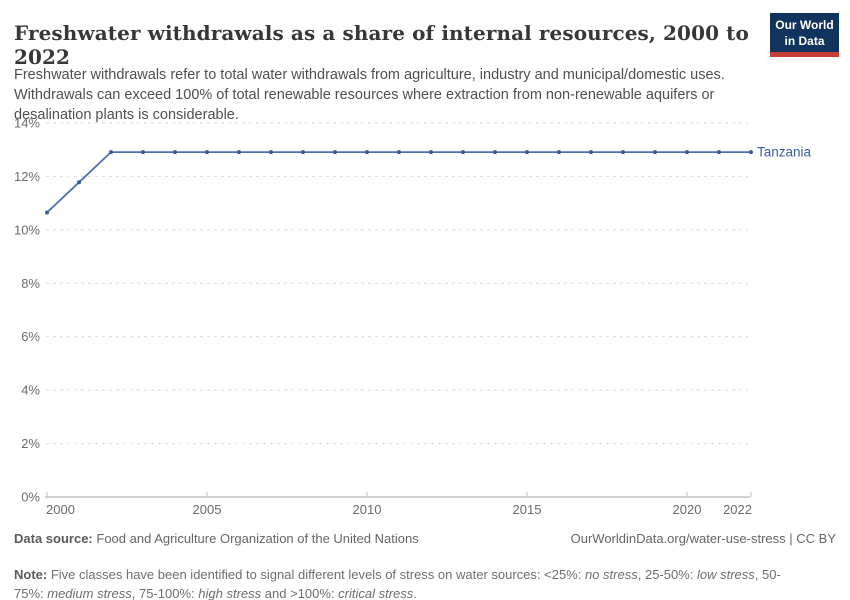  Describe the element at coordinates (591, 152) in the screenshot. I see `data-point-2017` at that location.